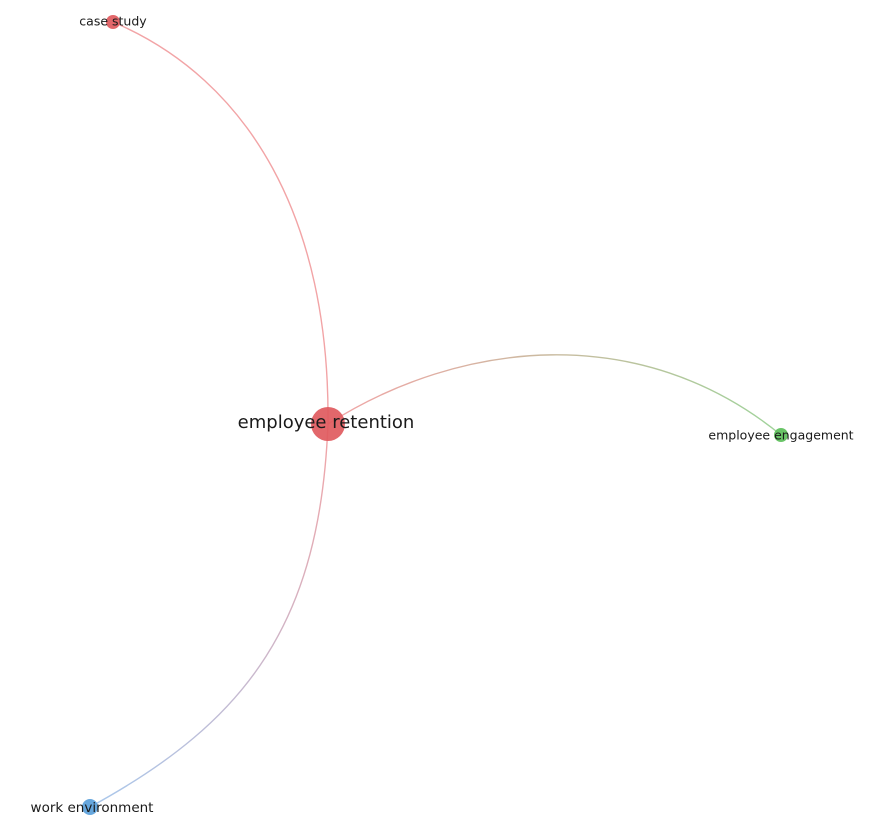  I want to click on node-employee-retention, so click(328, 424).